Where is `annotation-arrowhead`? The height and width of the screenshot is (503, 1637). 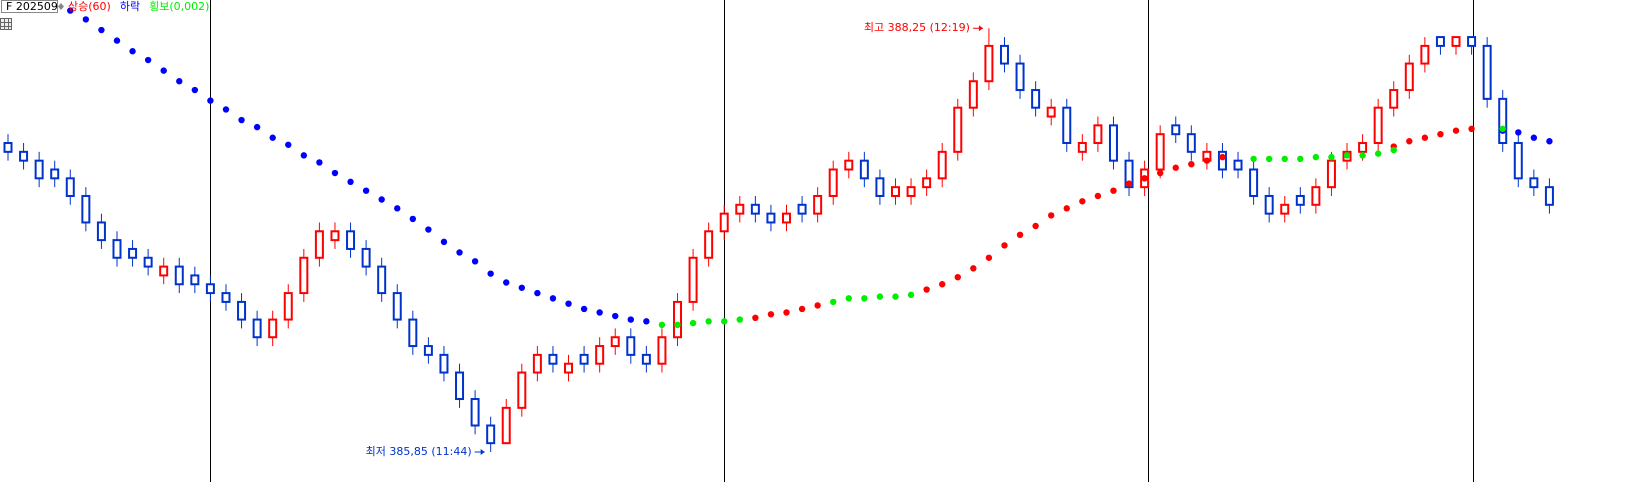
annotation-arrowhead is located at coordinates (482, 451).